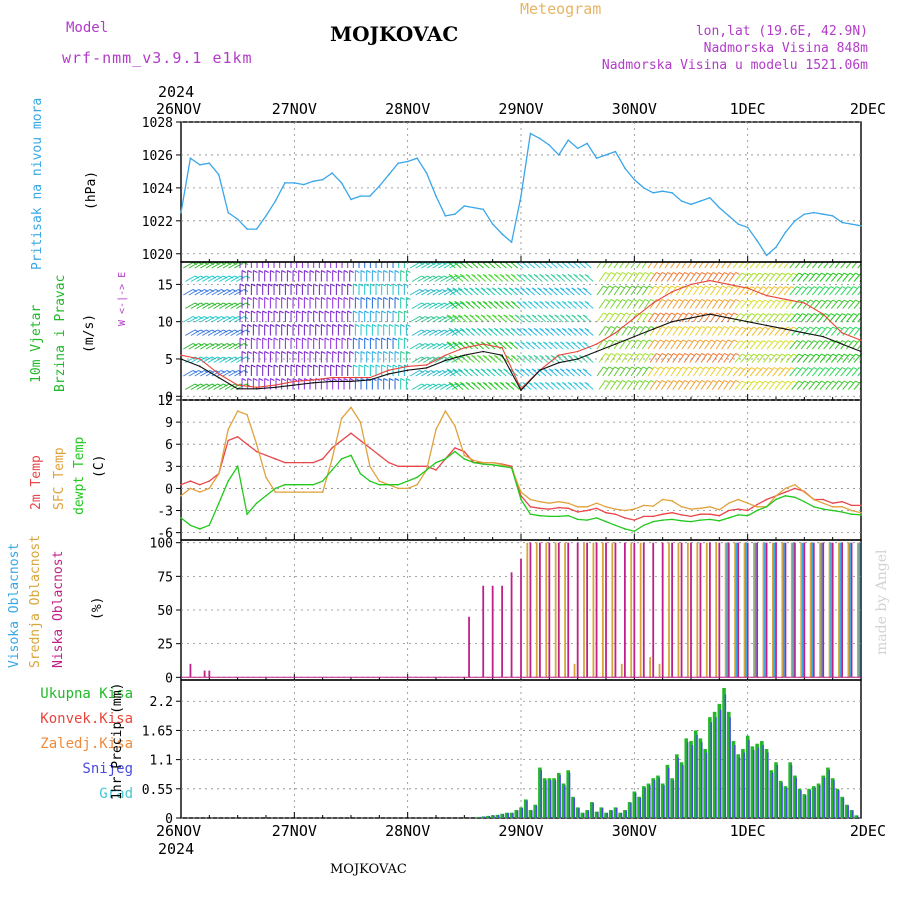  What do you see at coordinates (165, 611) in the screenshot?
I see `cloud-ytick-label: 50` at bounding box center [165, 611].